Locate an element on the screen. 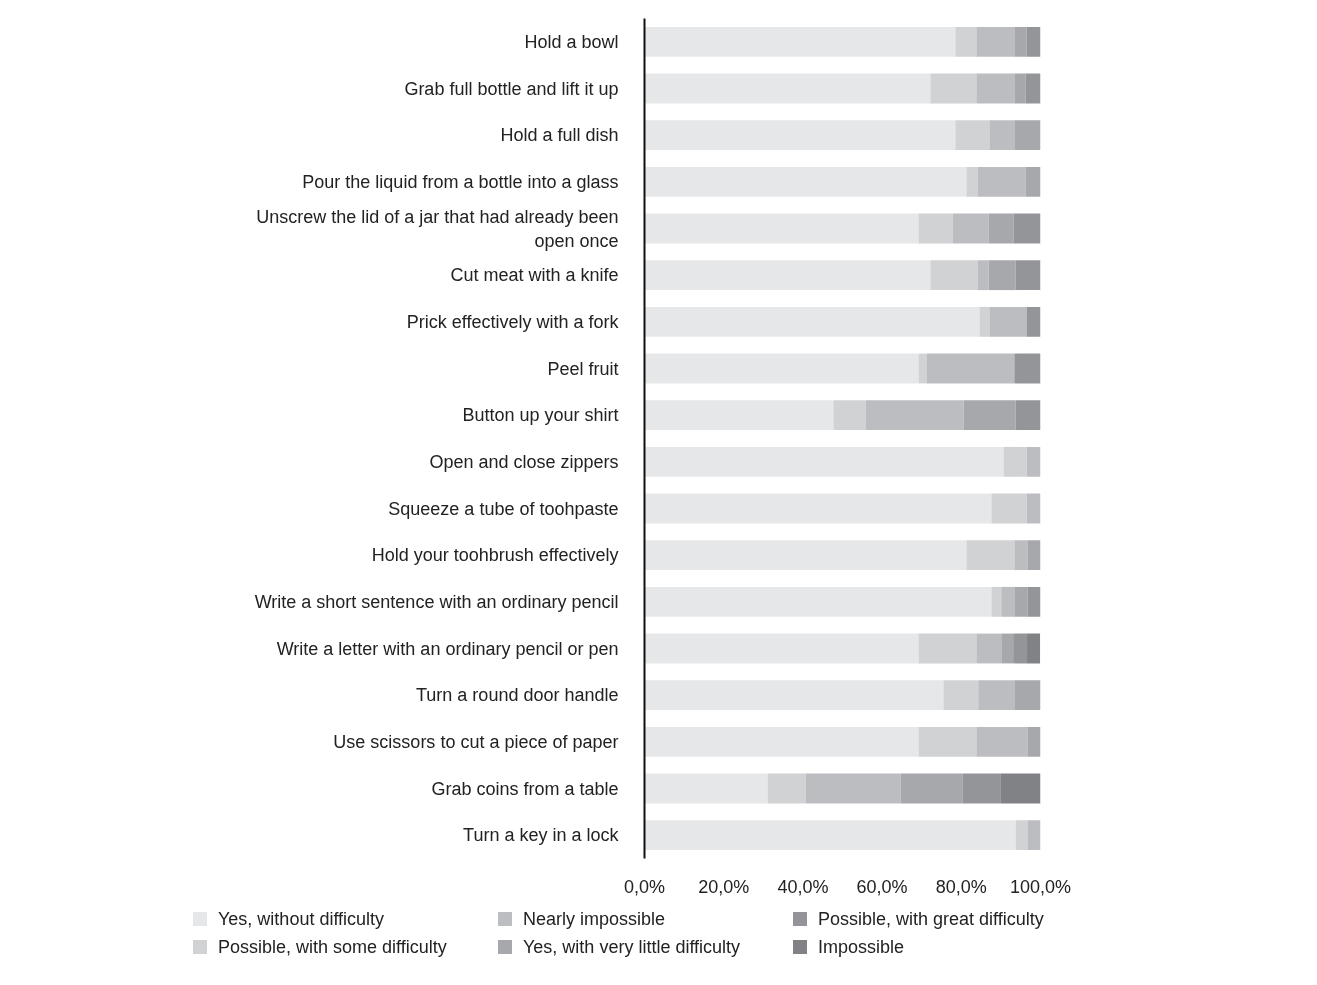 The height and width of the screenshot is (985, 1317). legend-label: Nearly impossible is located at coordinates (594, 919).